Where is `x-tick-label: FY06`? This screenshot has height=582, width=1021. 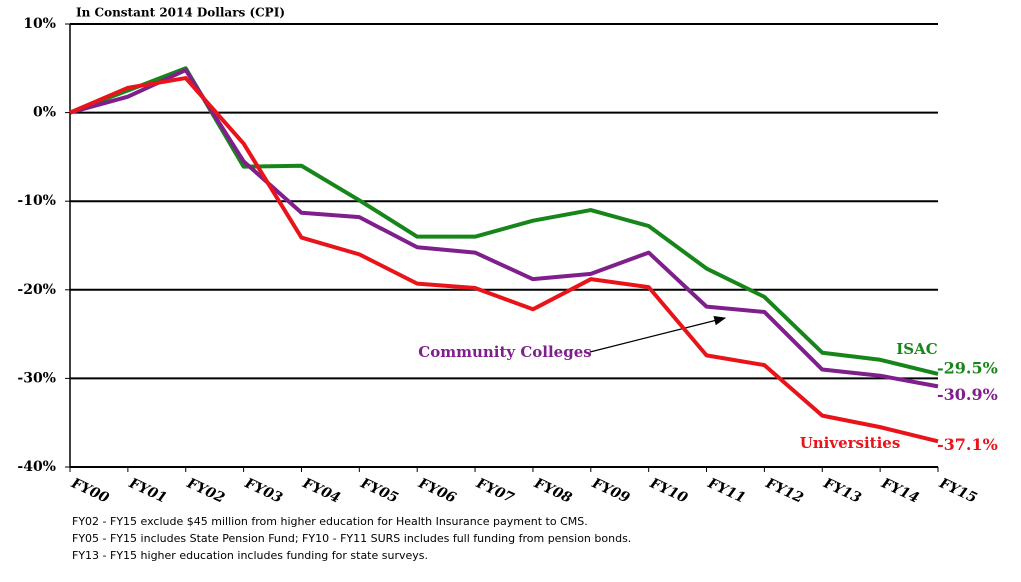
x-tick-label: FY06 is located at coordinates (437, 491).